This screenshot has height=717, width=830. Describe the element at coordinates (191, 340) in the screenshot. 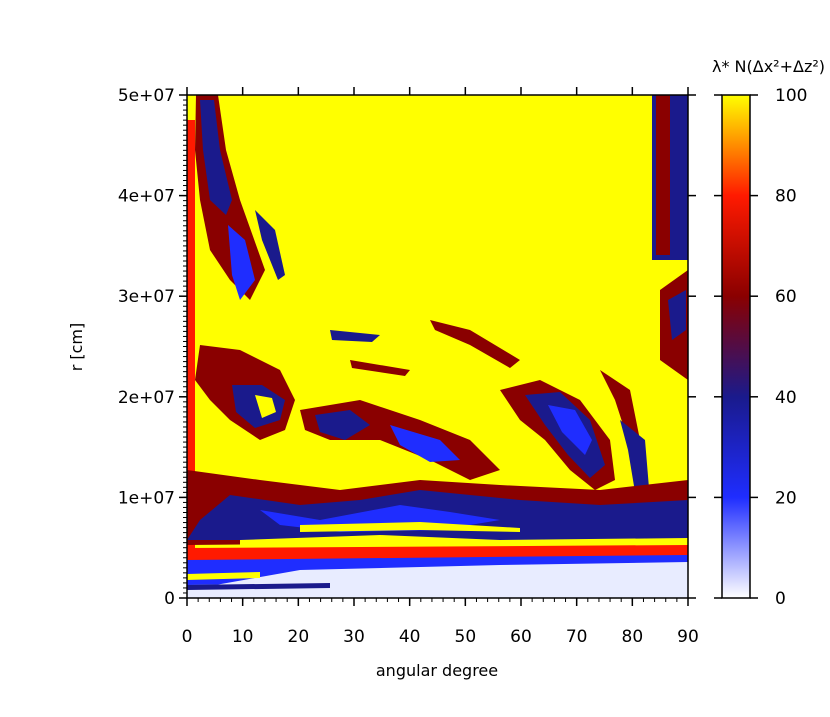

I see `heatmap-left-edge-red` at that location.